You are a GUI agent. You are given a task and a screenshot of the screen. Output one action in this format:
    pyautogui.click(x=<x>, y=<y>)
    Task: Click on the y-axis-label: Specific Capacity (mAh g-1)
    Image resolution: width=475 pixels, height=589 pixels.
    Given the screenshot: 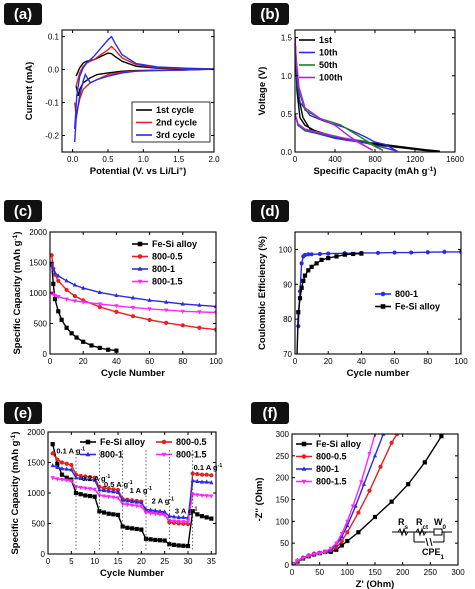 What is the action you would take?
    pyautogui.click(x=18, y=292)
    